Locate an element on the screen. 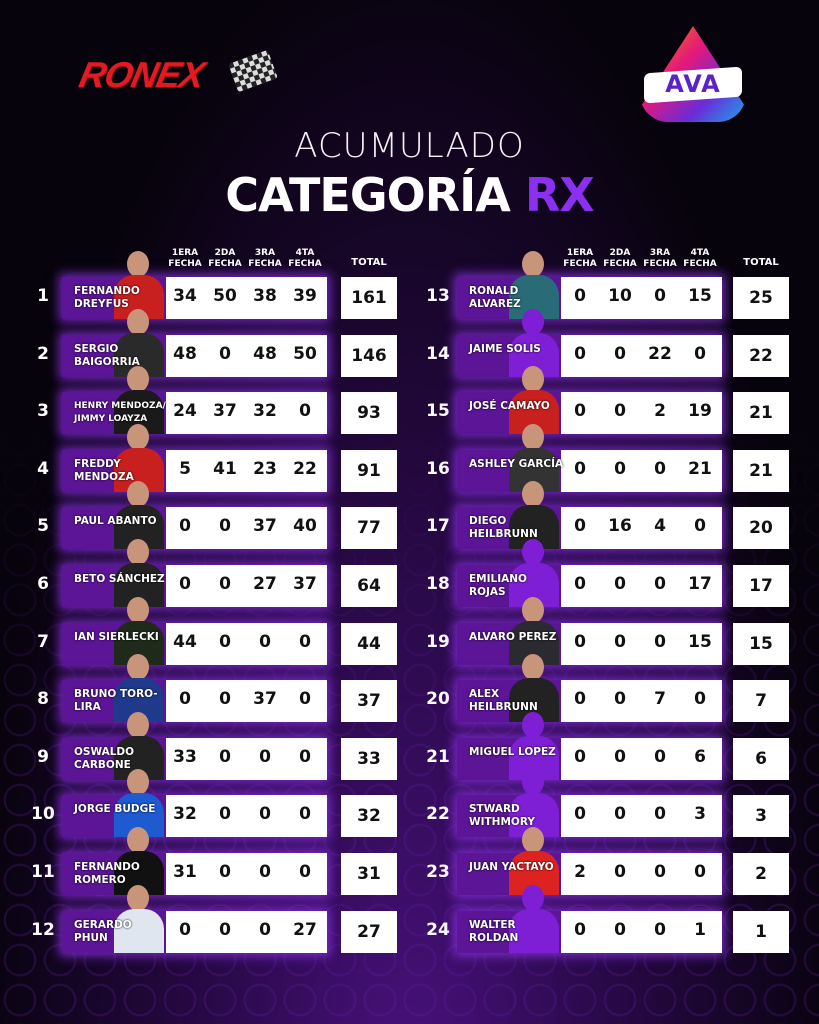 This screenshot has width=819, height=1024. rank-number: 13 is located at coordinates (438, 296).